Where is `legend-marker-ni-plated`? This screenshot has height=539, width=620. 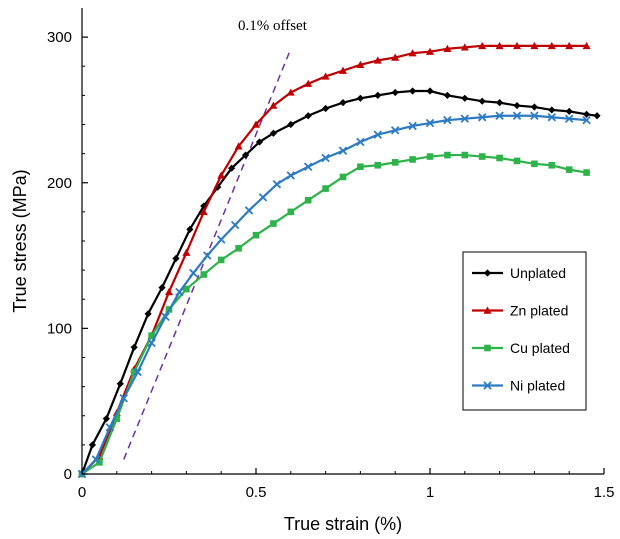
legend-marker-ni-plated is located at coordinates (487, 385).